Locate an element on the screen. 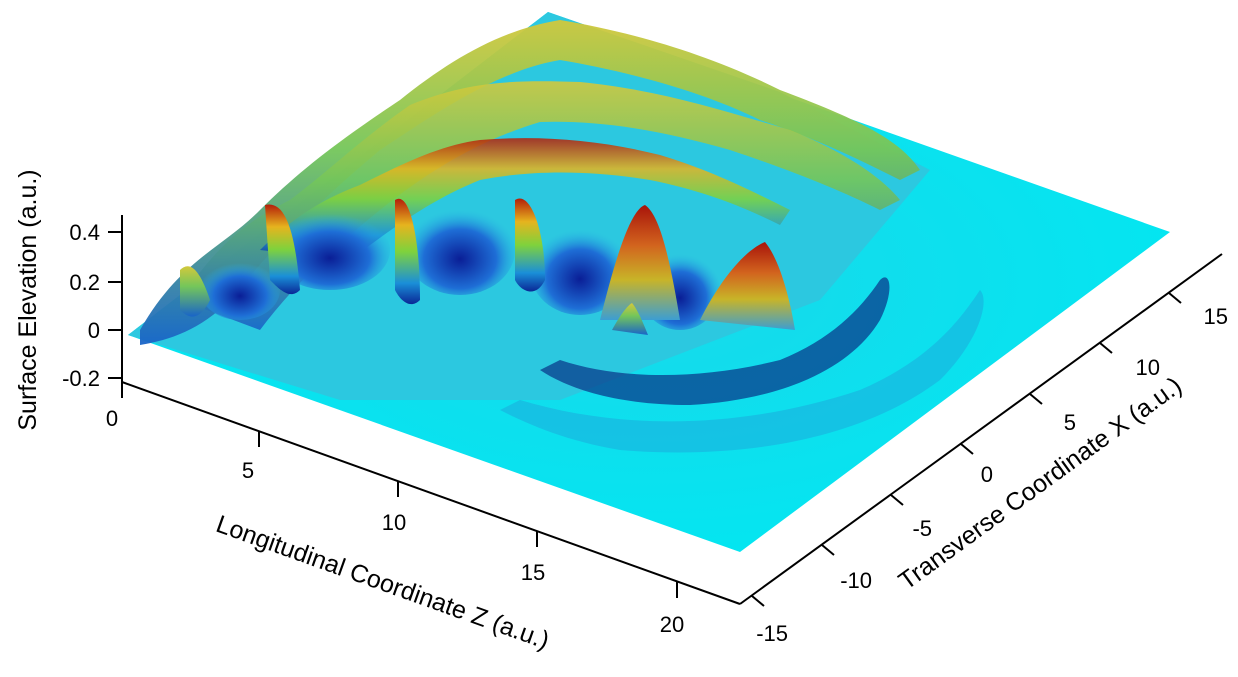 The width and height of the screenshot is (1238, 677). y-axis-label: Transverse Coordinate X (a.u.) is located at coordinates (1040, 484).